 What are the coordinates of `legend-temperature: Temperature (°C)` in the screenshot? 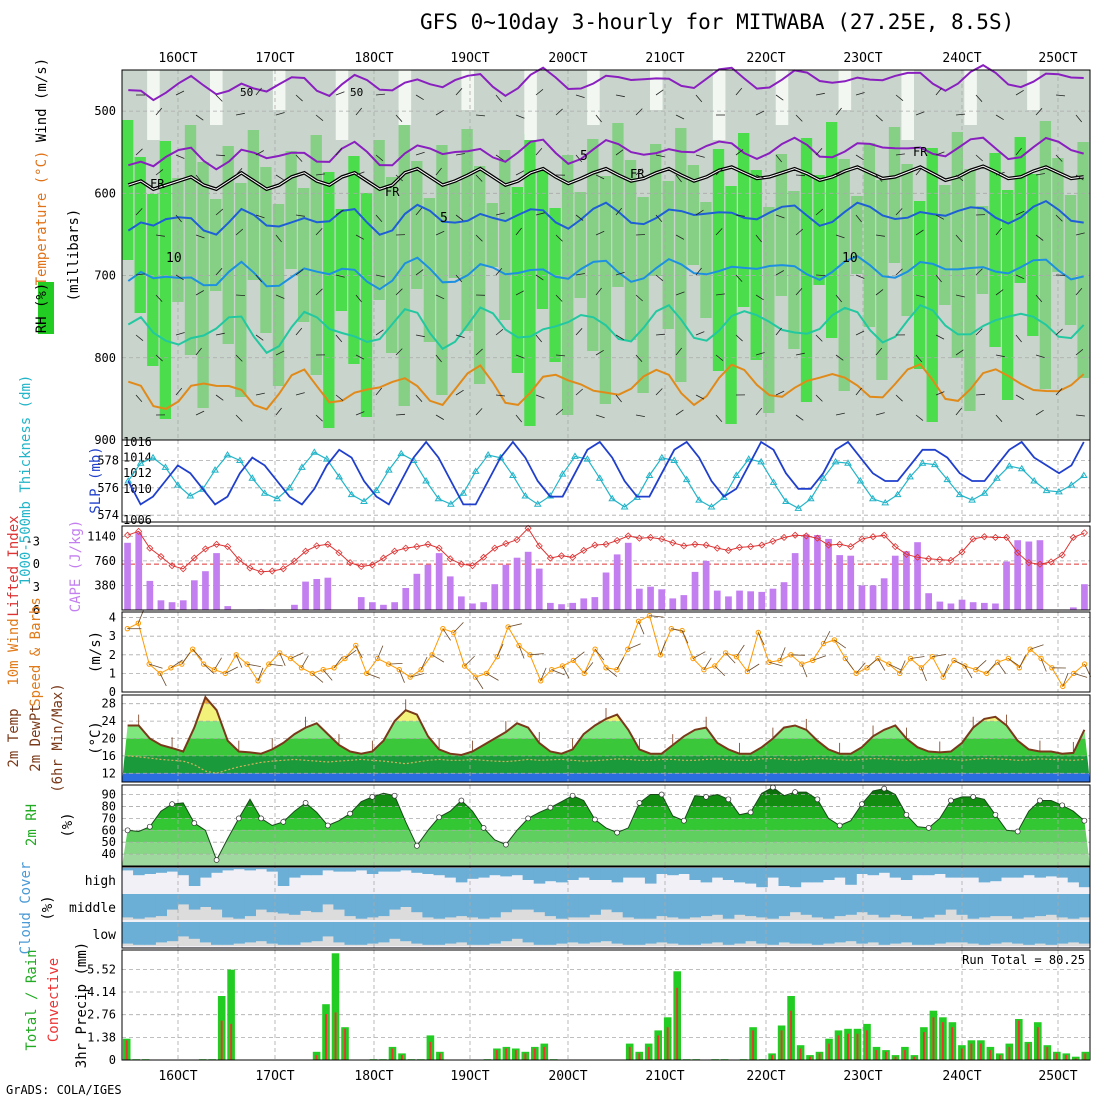 It's located at (42, 218).